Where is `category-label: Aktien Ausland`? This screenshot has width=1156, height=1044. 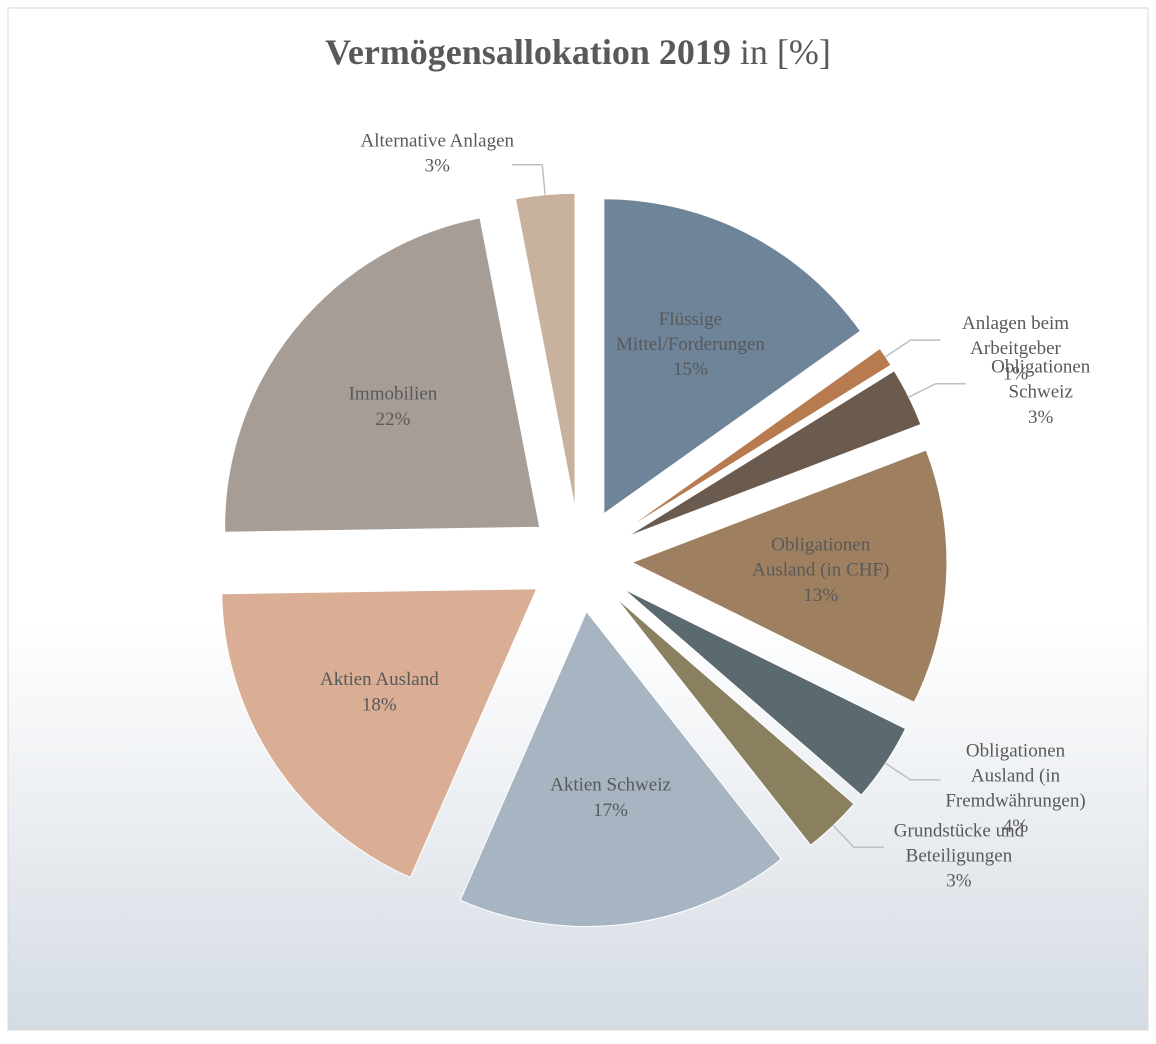
category-label: Aktien Ausland is located at coordinates (379, 679).